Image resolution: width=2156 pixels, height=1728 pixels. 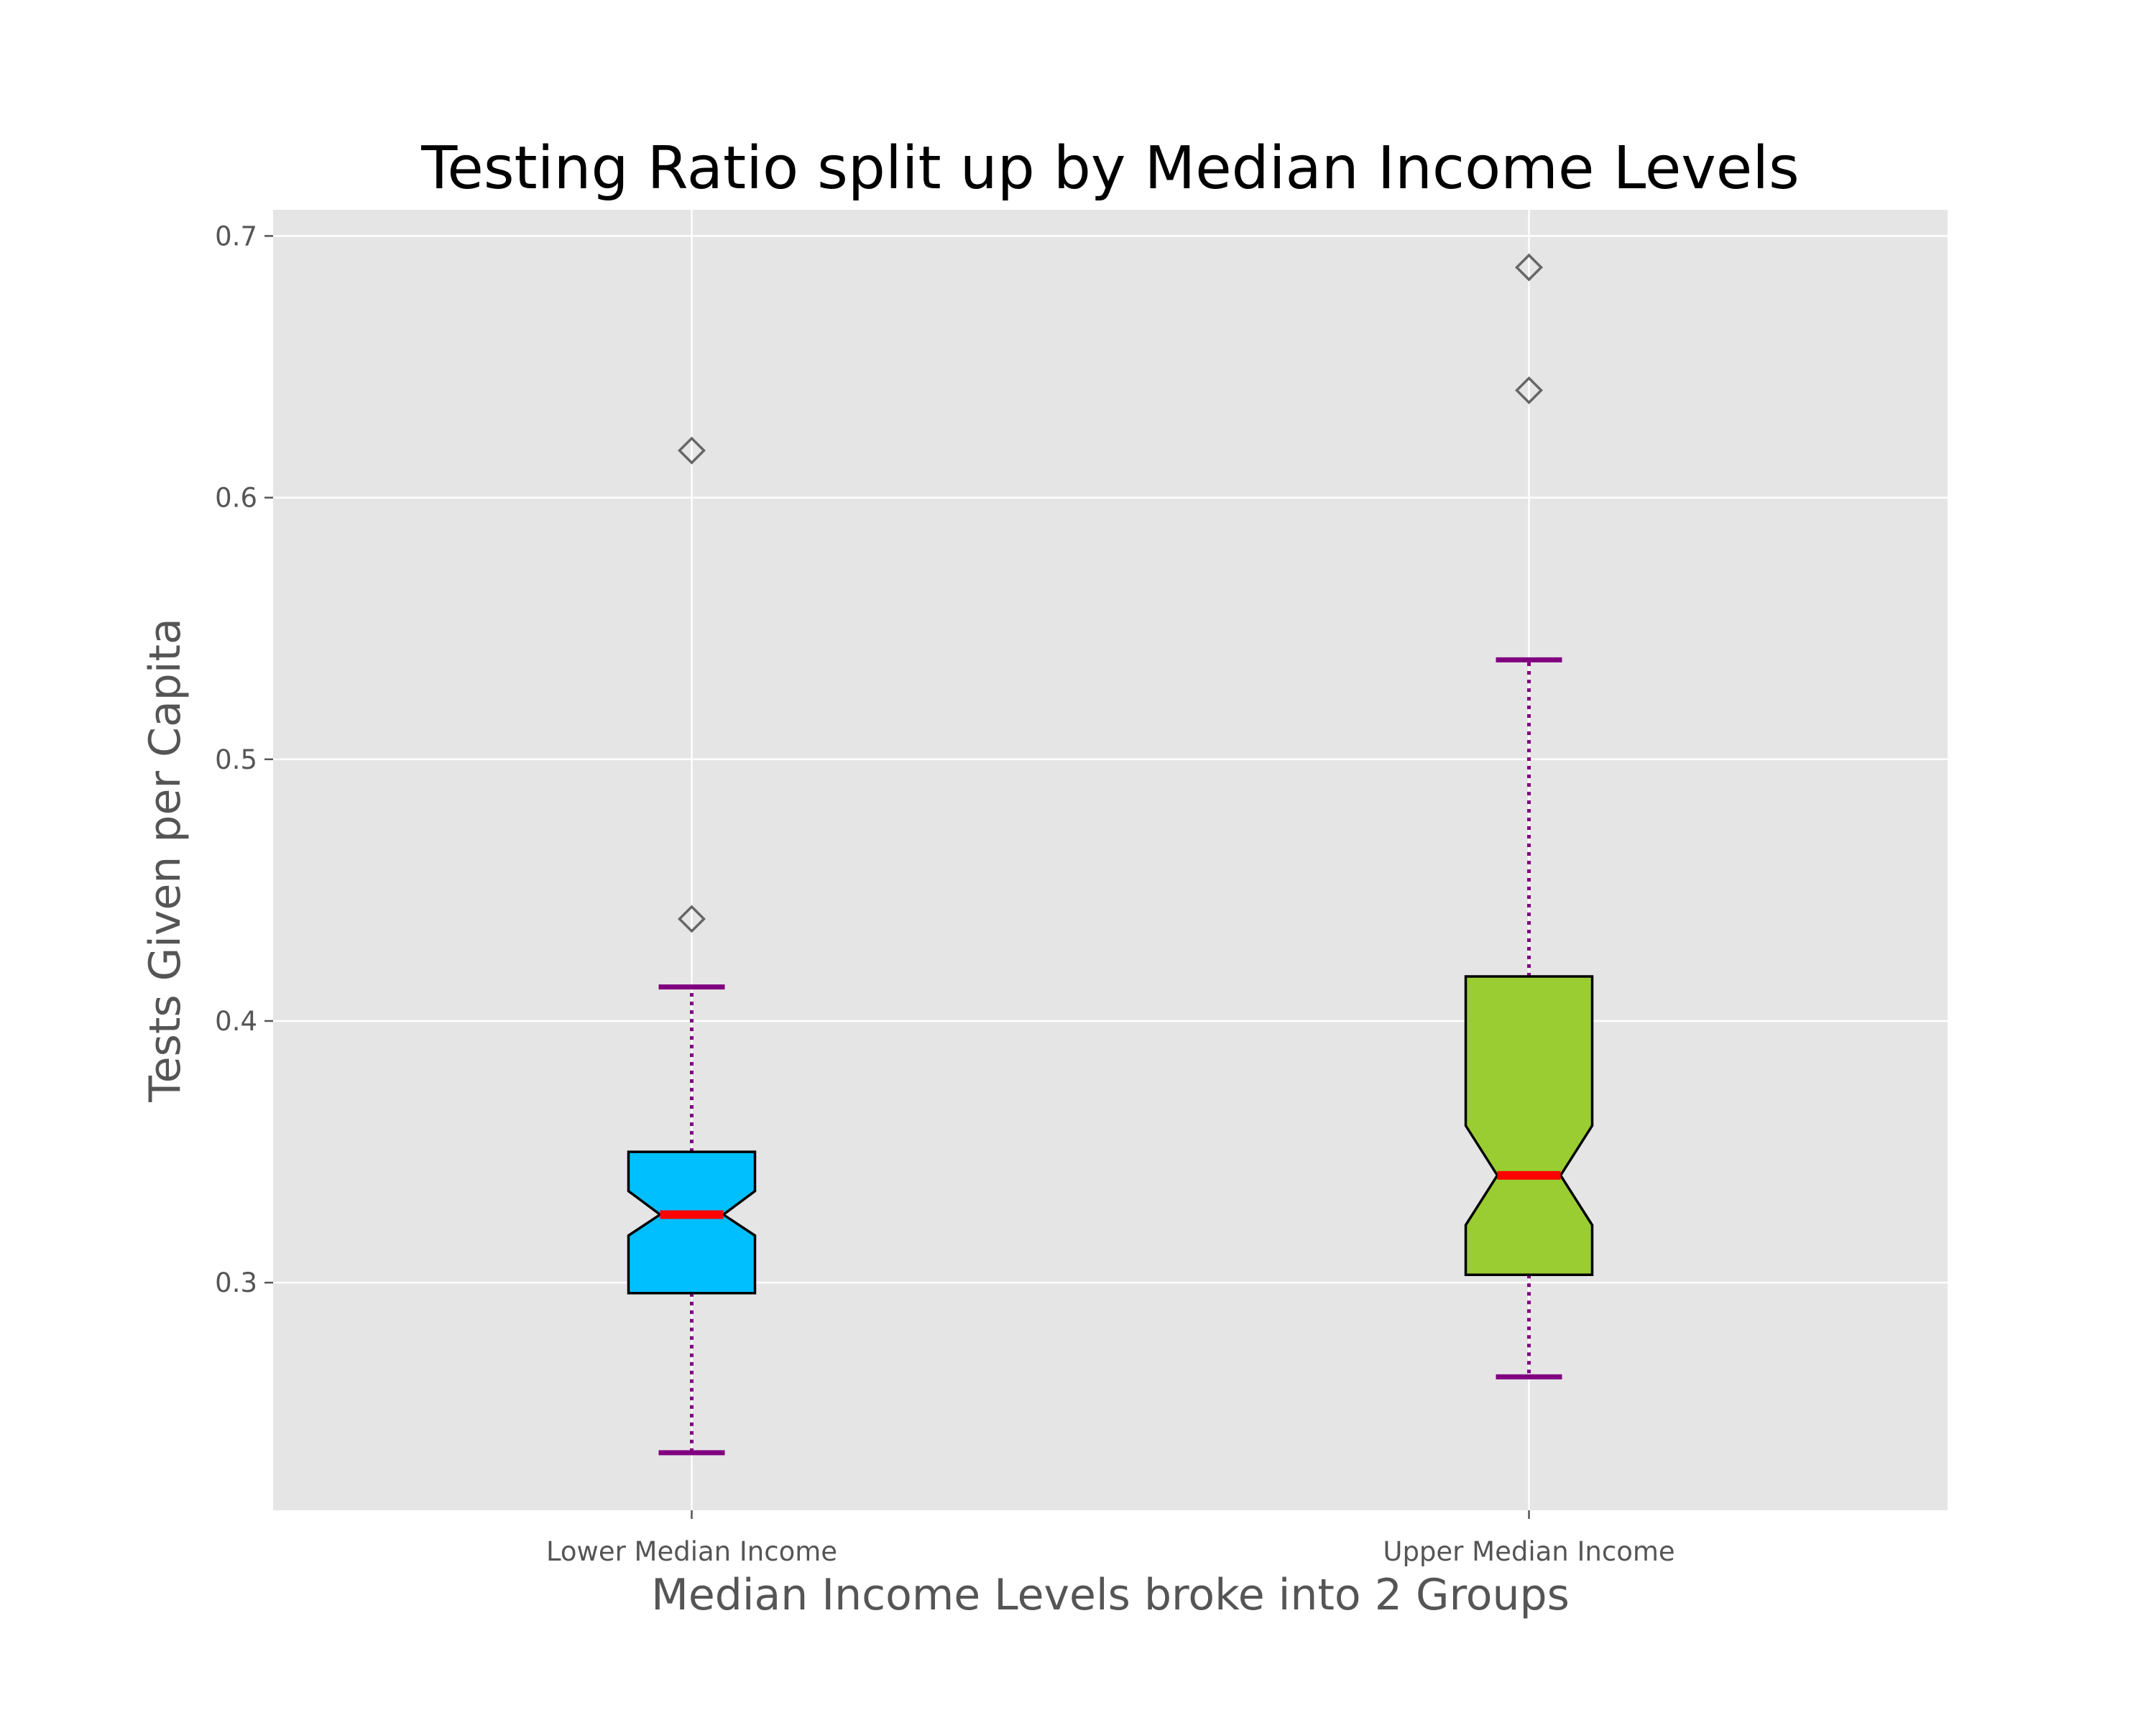 What do you see at coordinates (1110, 1595) in the screenshot?
I see `x-axis-label: Median Income Levels broke into 2 Groups` at bounding box center [1110, 1595].